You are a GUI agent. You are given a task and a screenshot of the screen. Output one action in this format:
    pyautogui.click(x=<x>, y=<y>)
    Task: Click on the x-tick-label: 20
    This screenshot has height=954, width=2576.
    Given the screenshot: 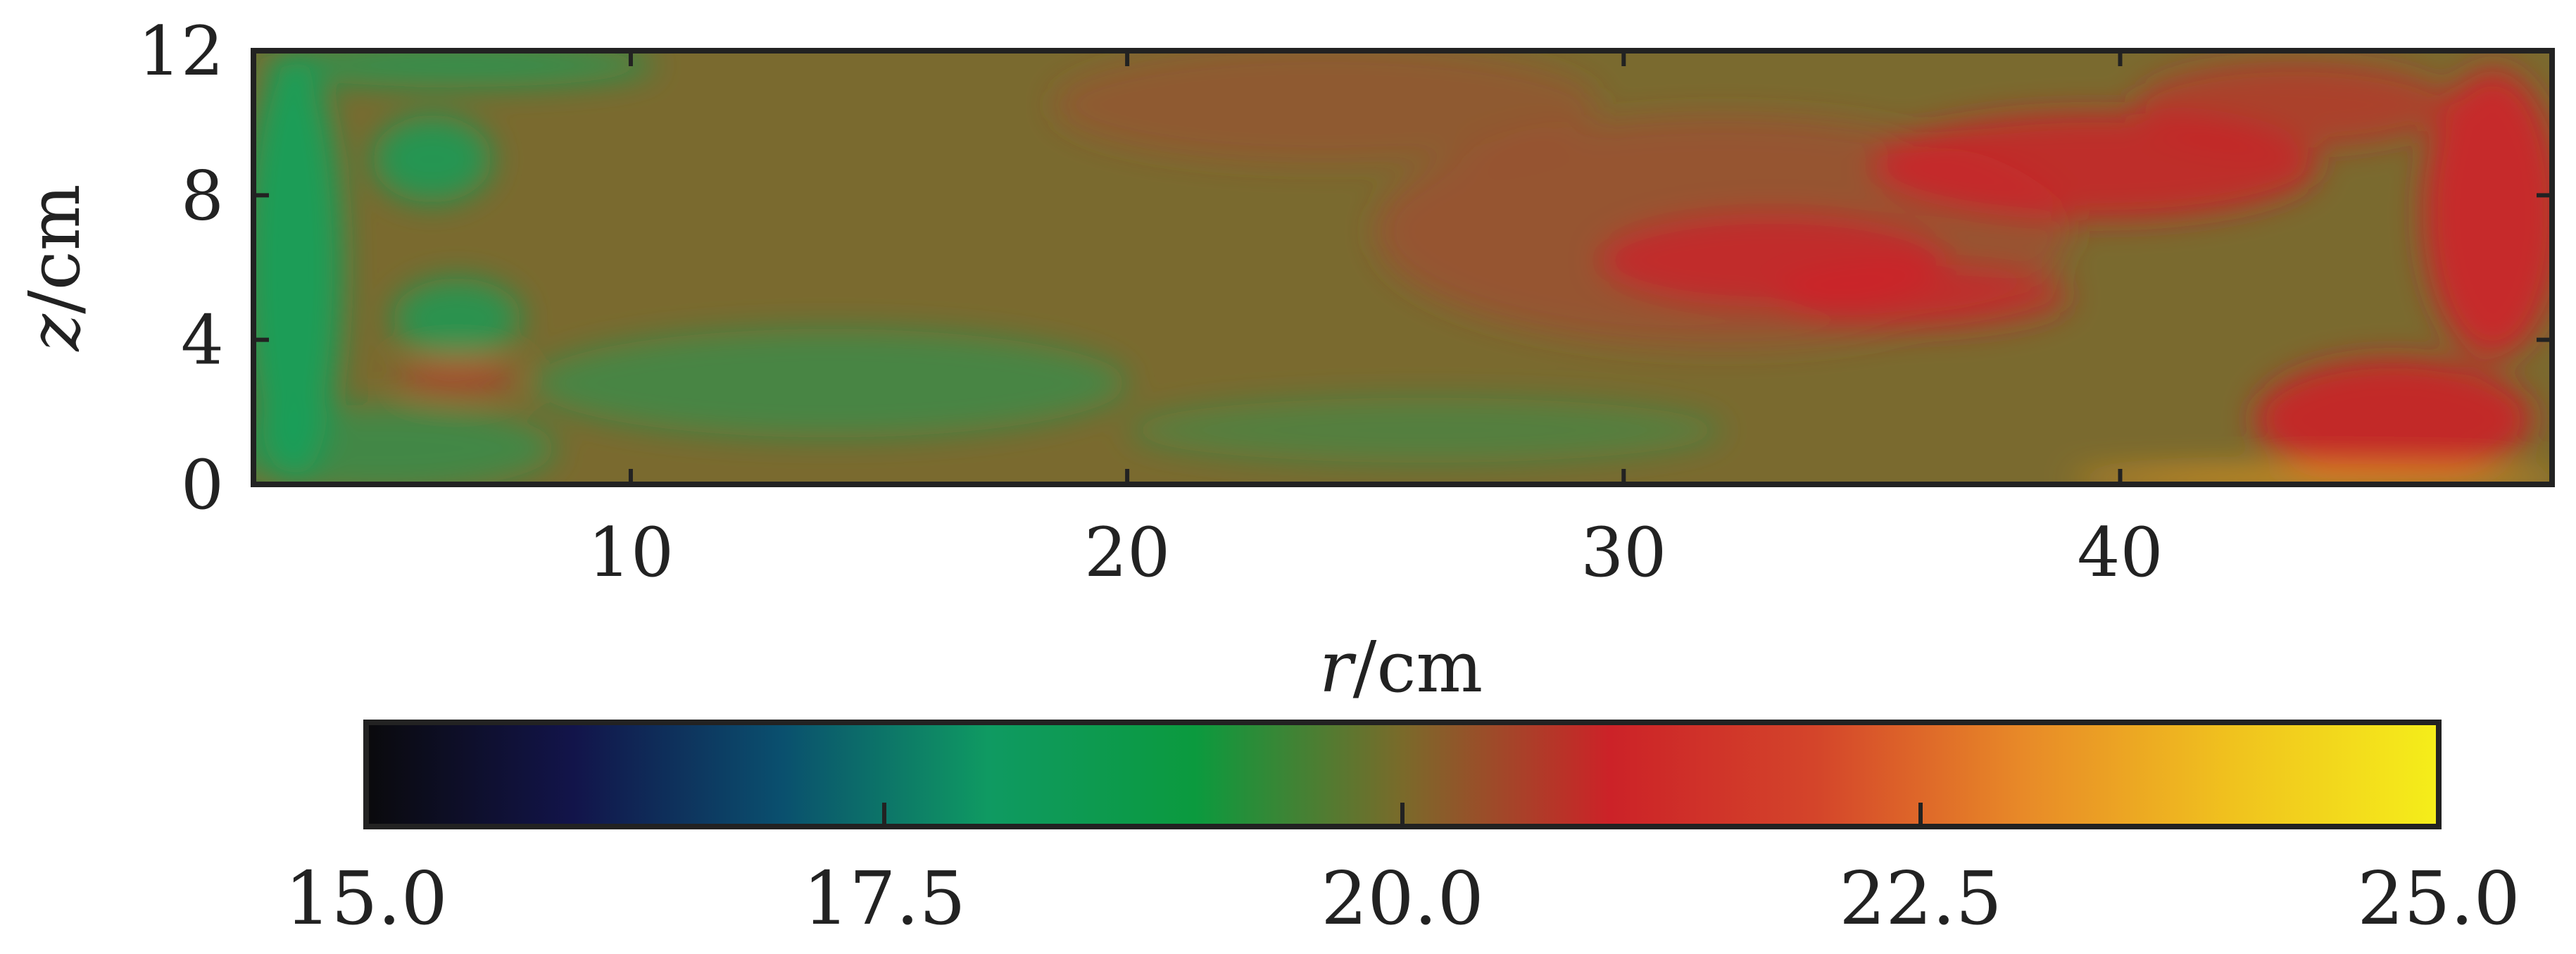 What is the action you would take?
    pyautogui.click(x=1127, y=552)
    